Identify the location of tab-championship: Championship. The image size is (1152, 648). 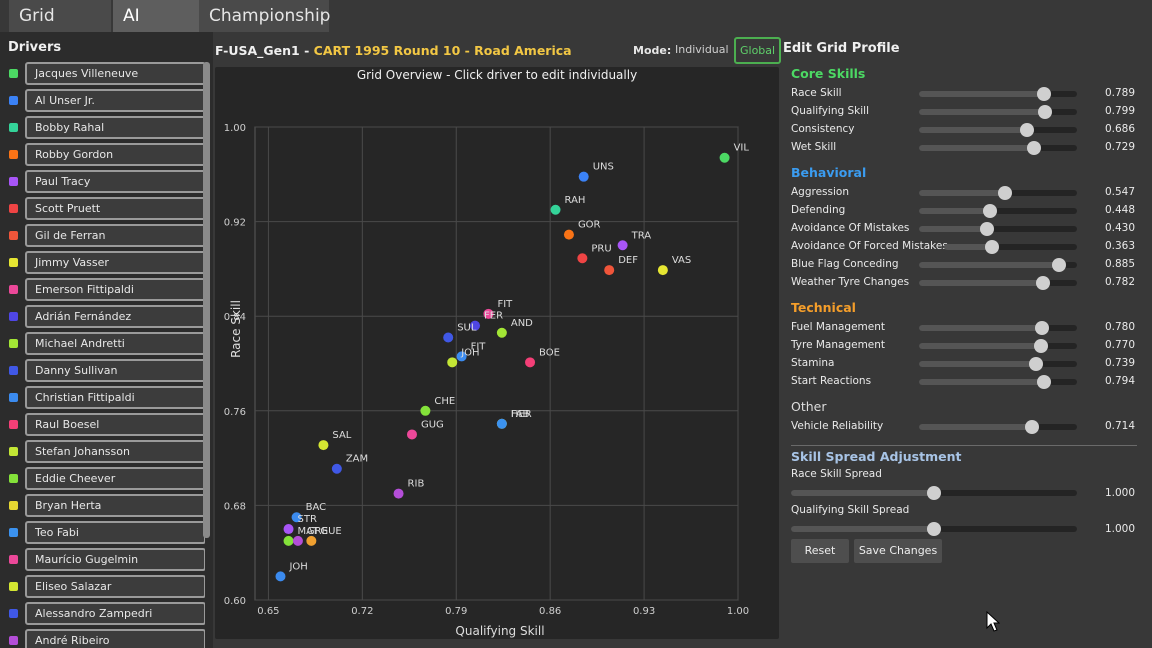
(264, 16).